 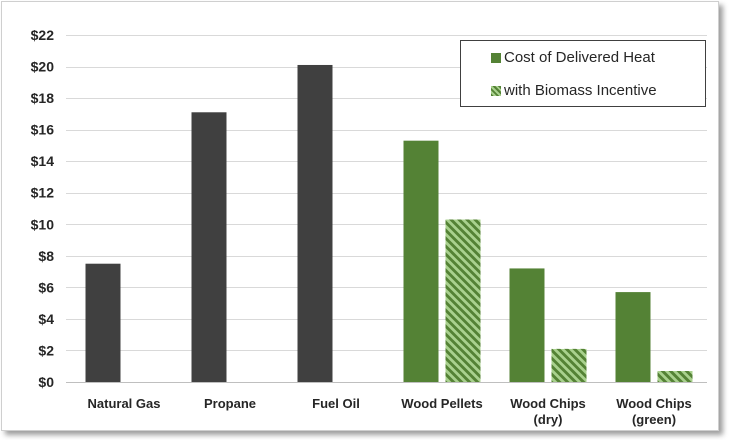 I want to click on legend-label: with Biomass Incentive, so click(x=580, y=90).